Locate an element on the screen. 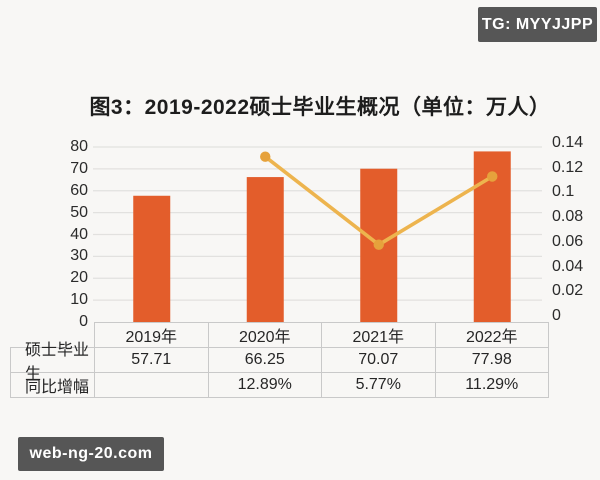  x-axis-label: 2022年 is located at coordinates (492, 335).